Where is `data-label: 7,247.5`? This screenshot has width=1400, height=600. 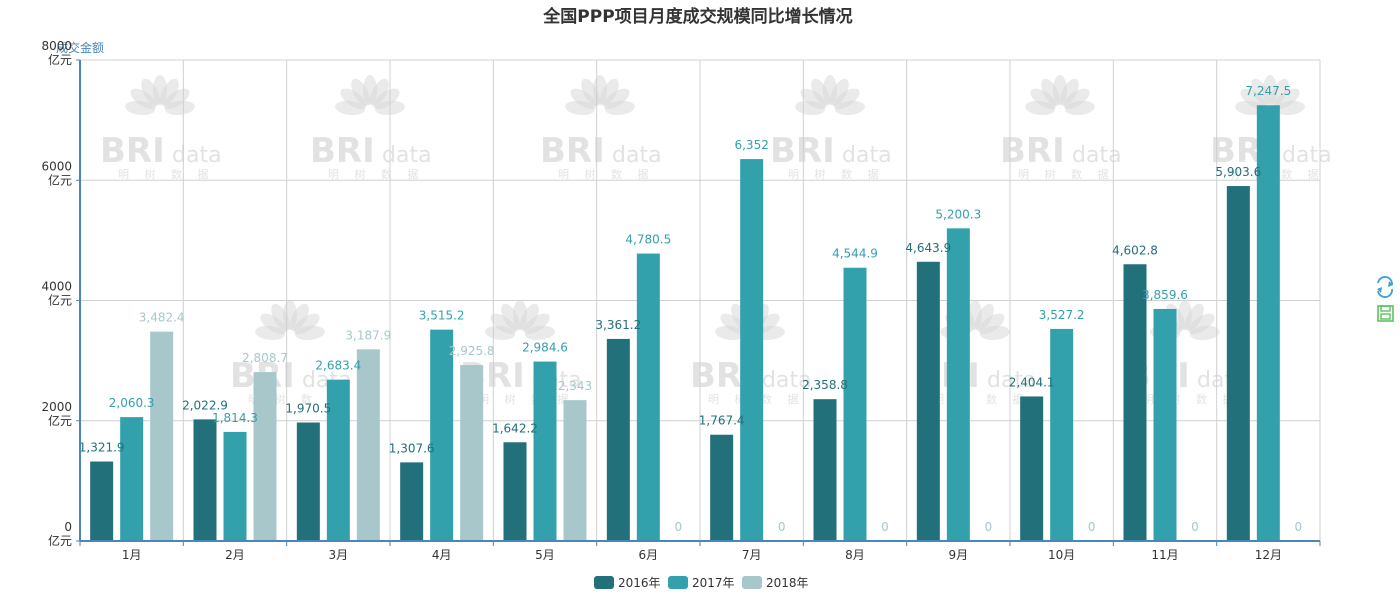 data-label: 7,247.5 is located at coordinates (1268, 91).